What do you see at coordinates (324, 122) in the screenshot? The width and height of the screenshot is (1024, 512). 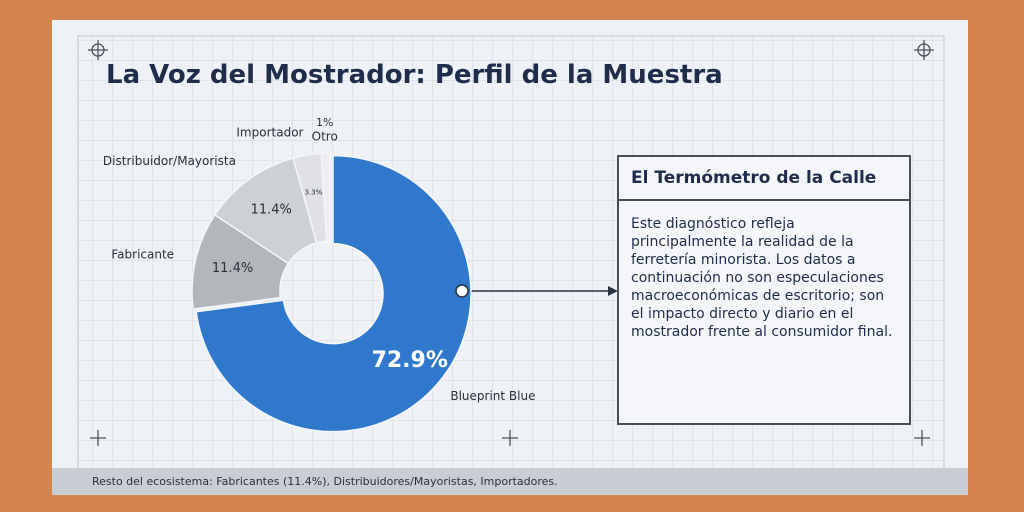 I see `value-label: 1%` at bounding box center [324, 122].